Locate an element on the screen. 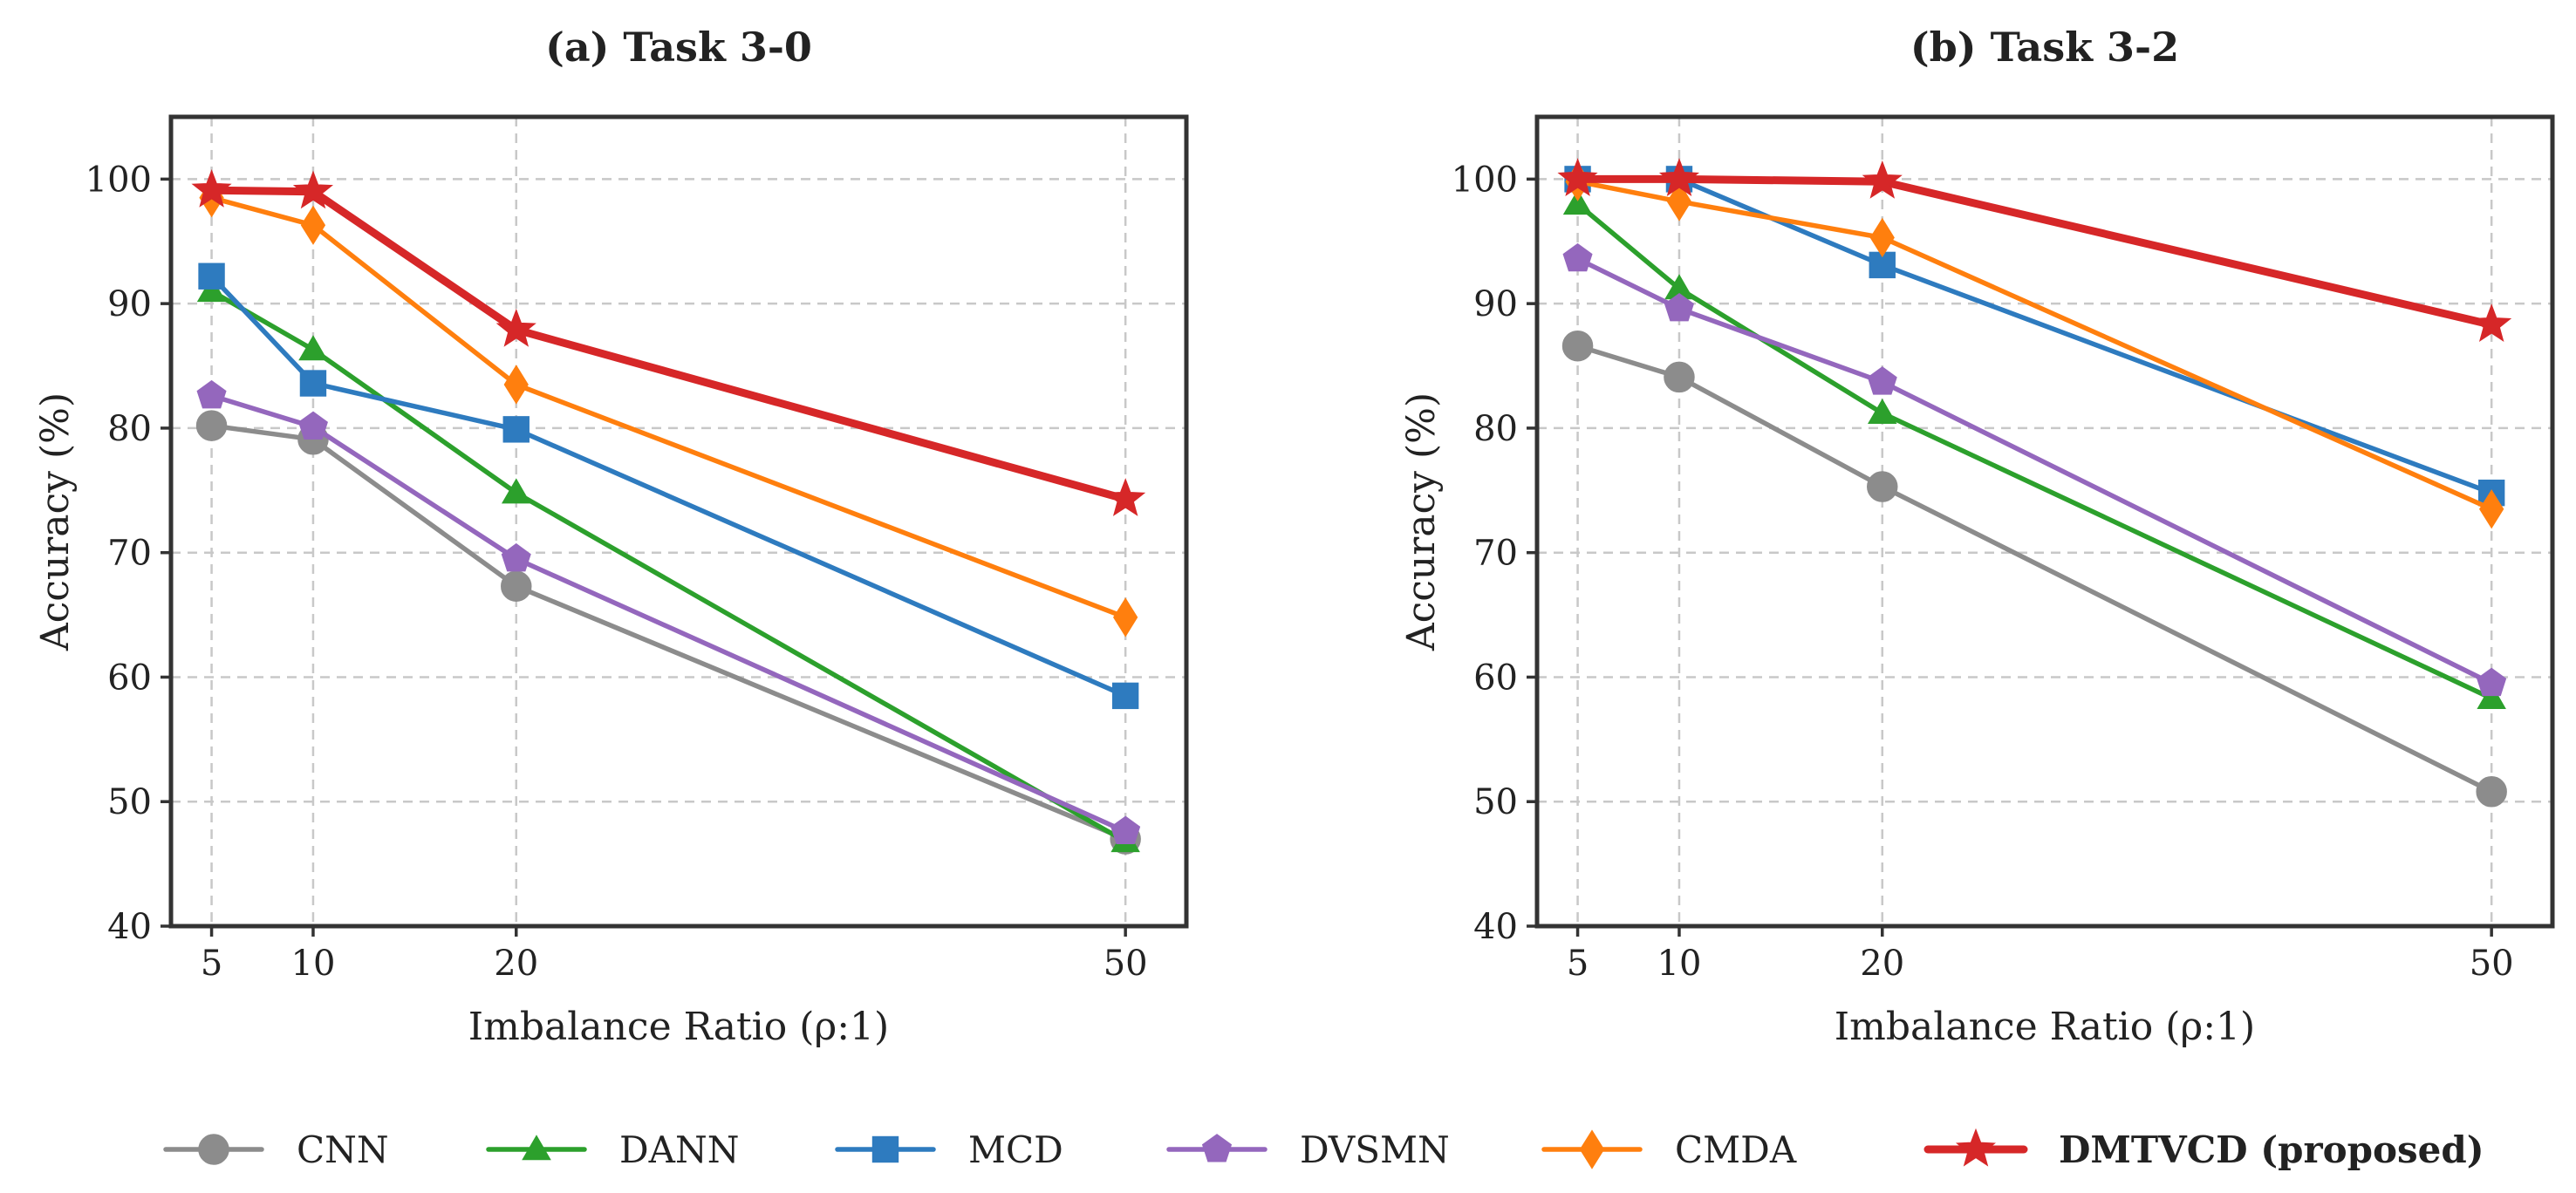 Image resolution: width=2576 pixels, height=1193 pixels. series-line-dann is located at coordinates (2034, 451).